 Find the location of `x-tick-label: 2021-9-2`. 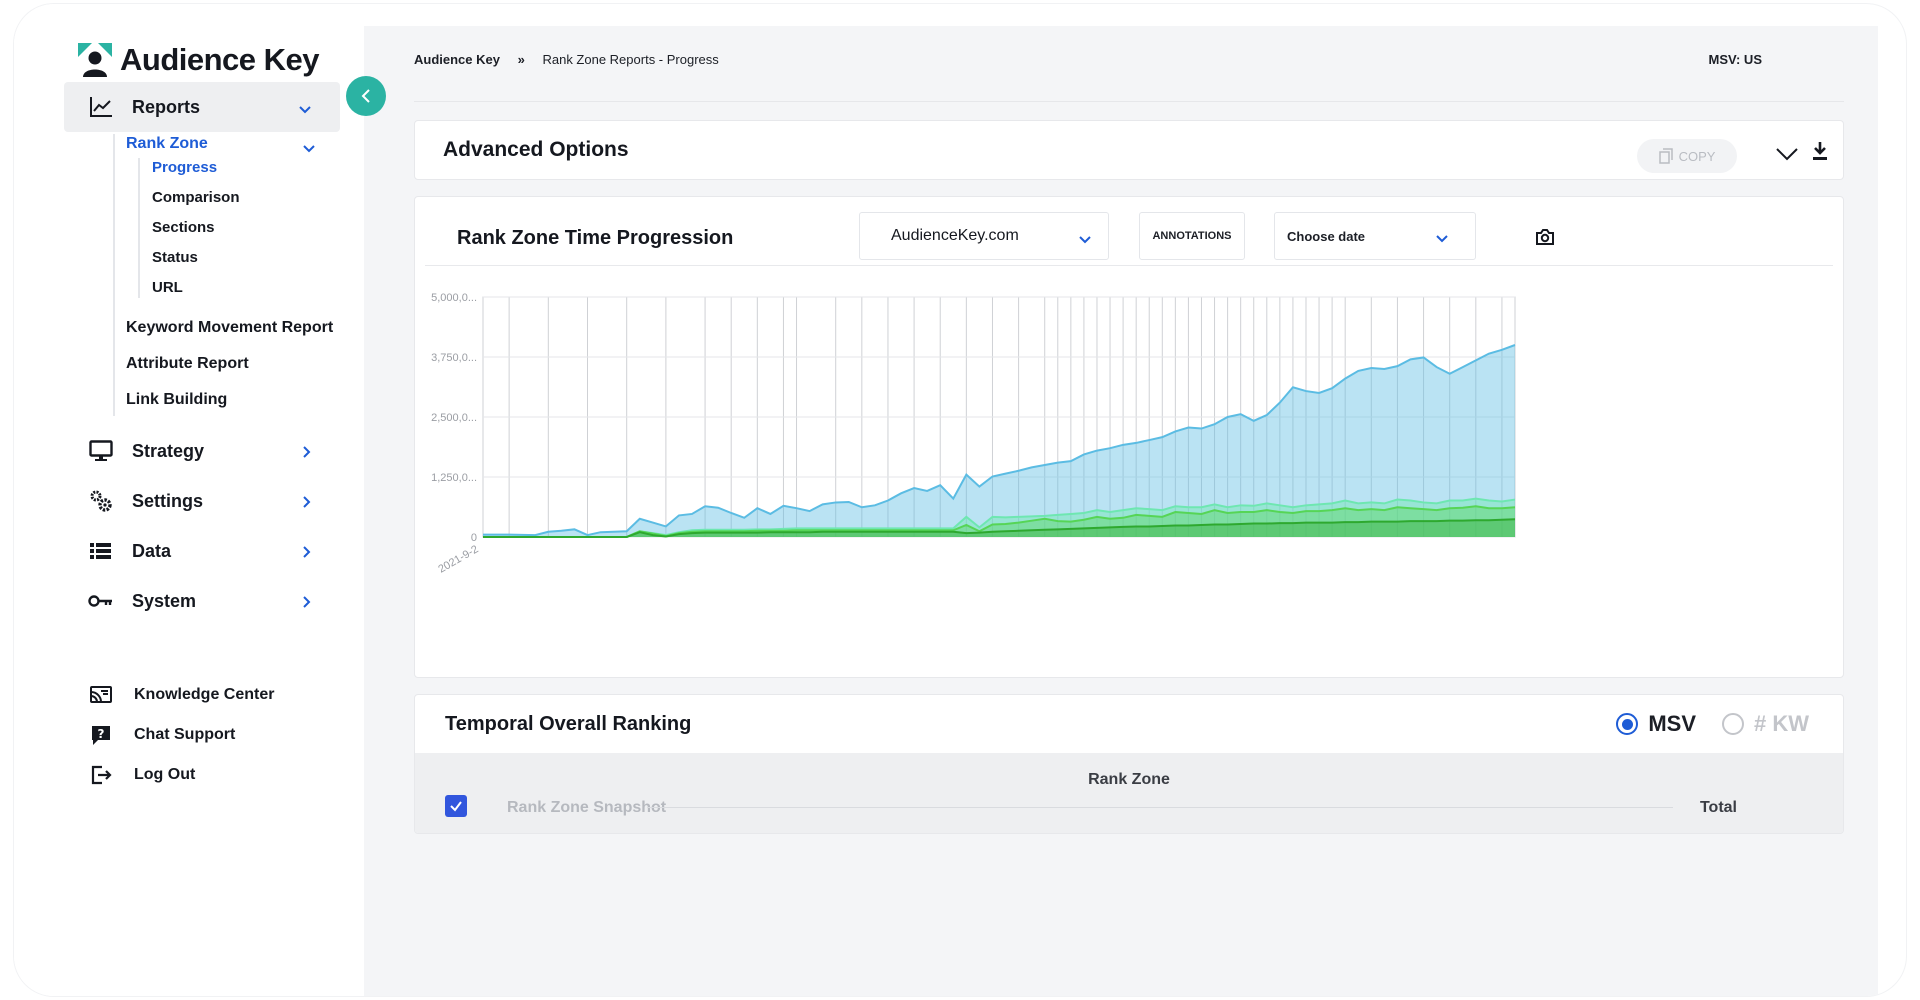

x-tick-label: 2021-9-2 is located at coordinates (458, 559).